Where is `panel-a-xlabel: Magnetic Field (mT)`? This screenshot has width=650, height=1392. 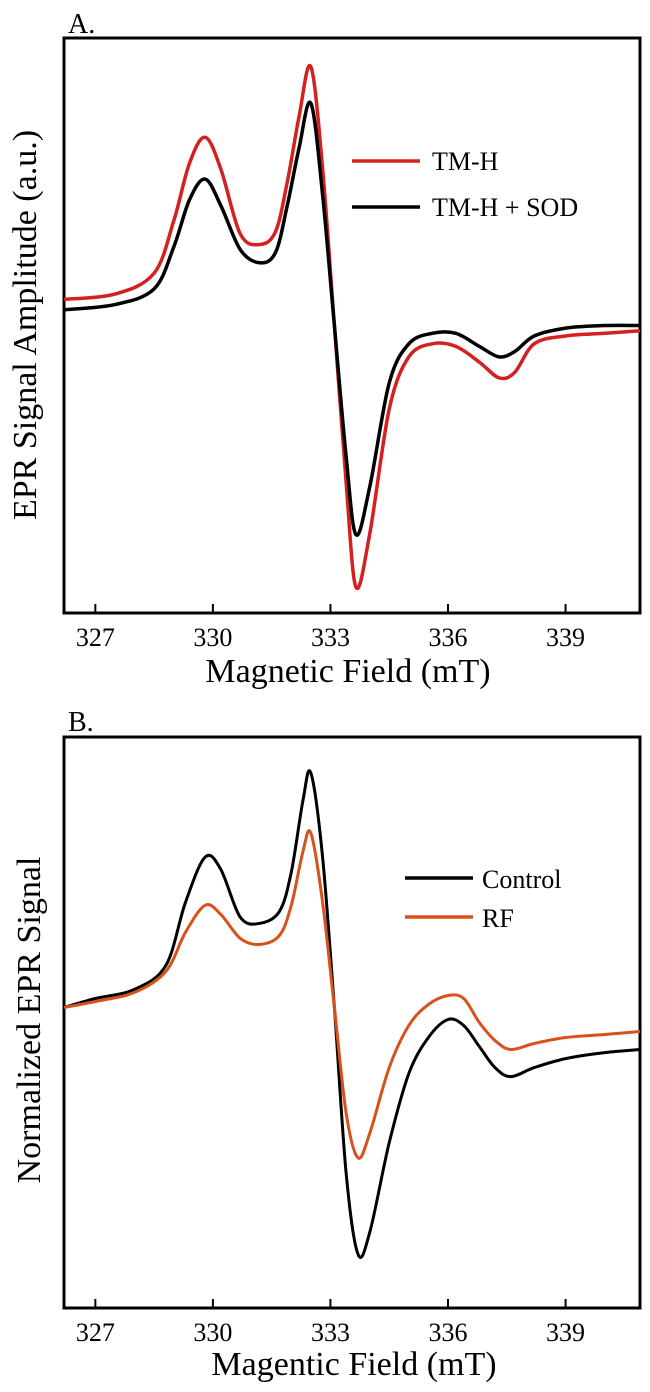
panel-a-xlabel: Magnetic Field (mT) is located at coordinates (347, 671).